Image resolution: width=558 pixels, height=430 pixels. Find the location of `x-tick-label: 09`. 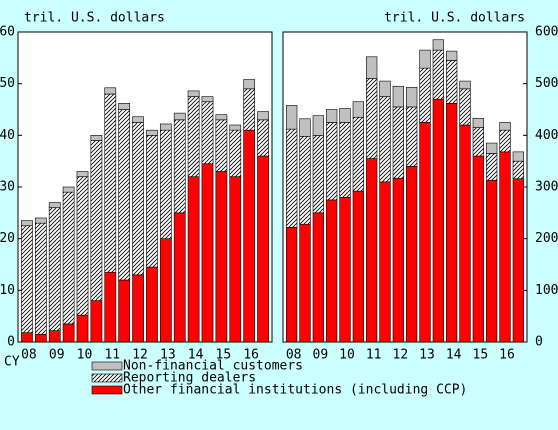

x-tick-label: 09 is located at coordinates (321, 355).